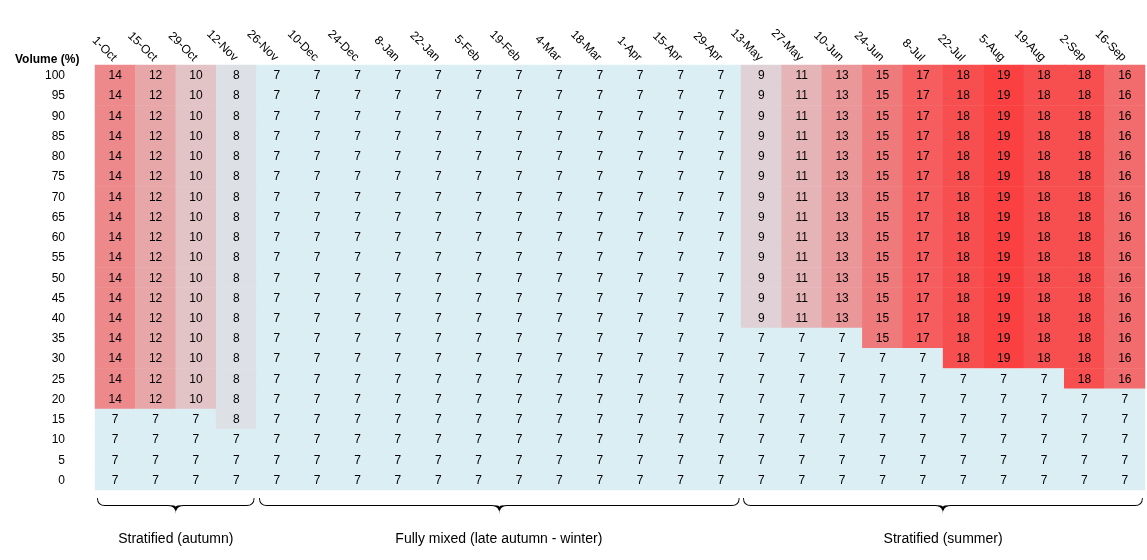 Image resolution: width=1147 pixels, height=560 pixels. Describe the element at coordinates (58, 156) in the screenshot. I see `y-tick-label: 80` at that location.